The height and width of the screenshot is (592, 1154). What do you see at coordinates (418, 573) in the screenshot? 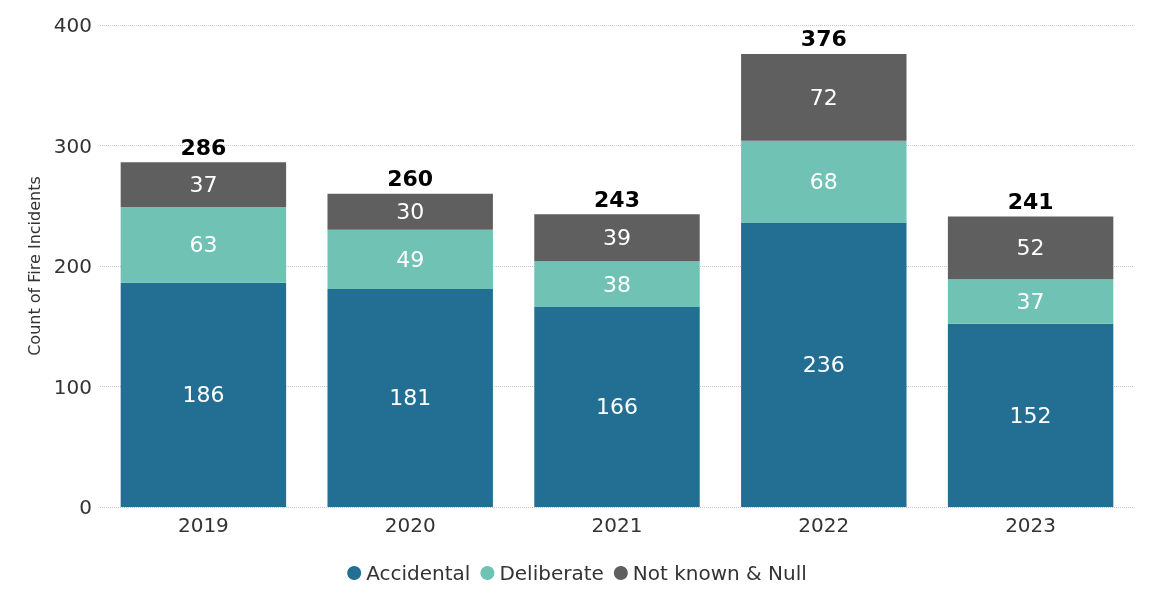
I see `legend-label: Accidental` at bounding box center [418, 573].